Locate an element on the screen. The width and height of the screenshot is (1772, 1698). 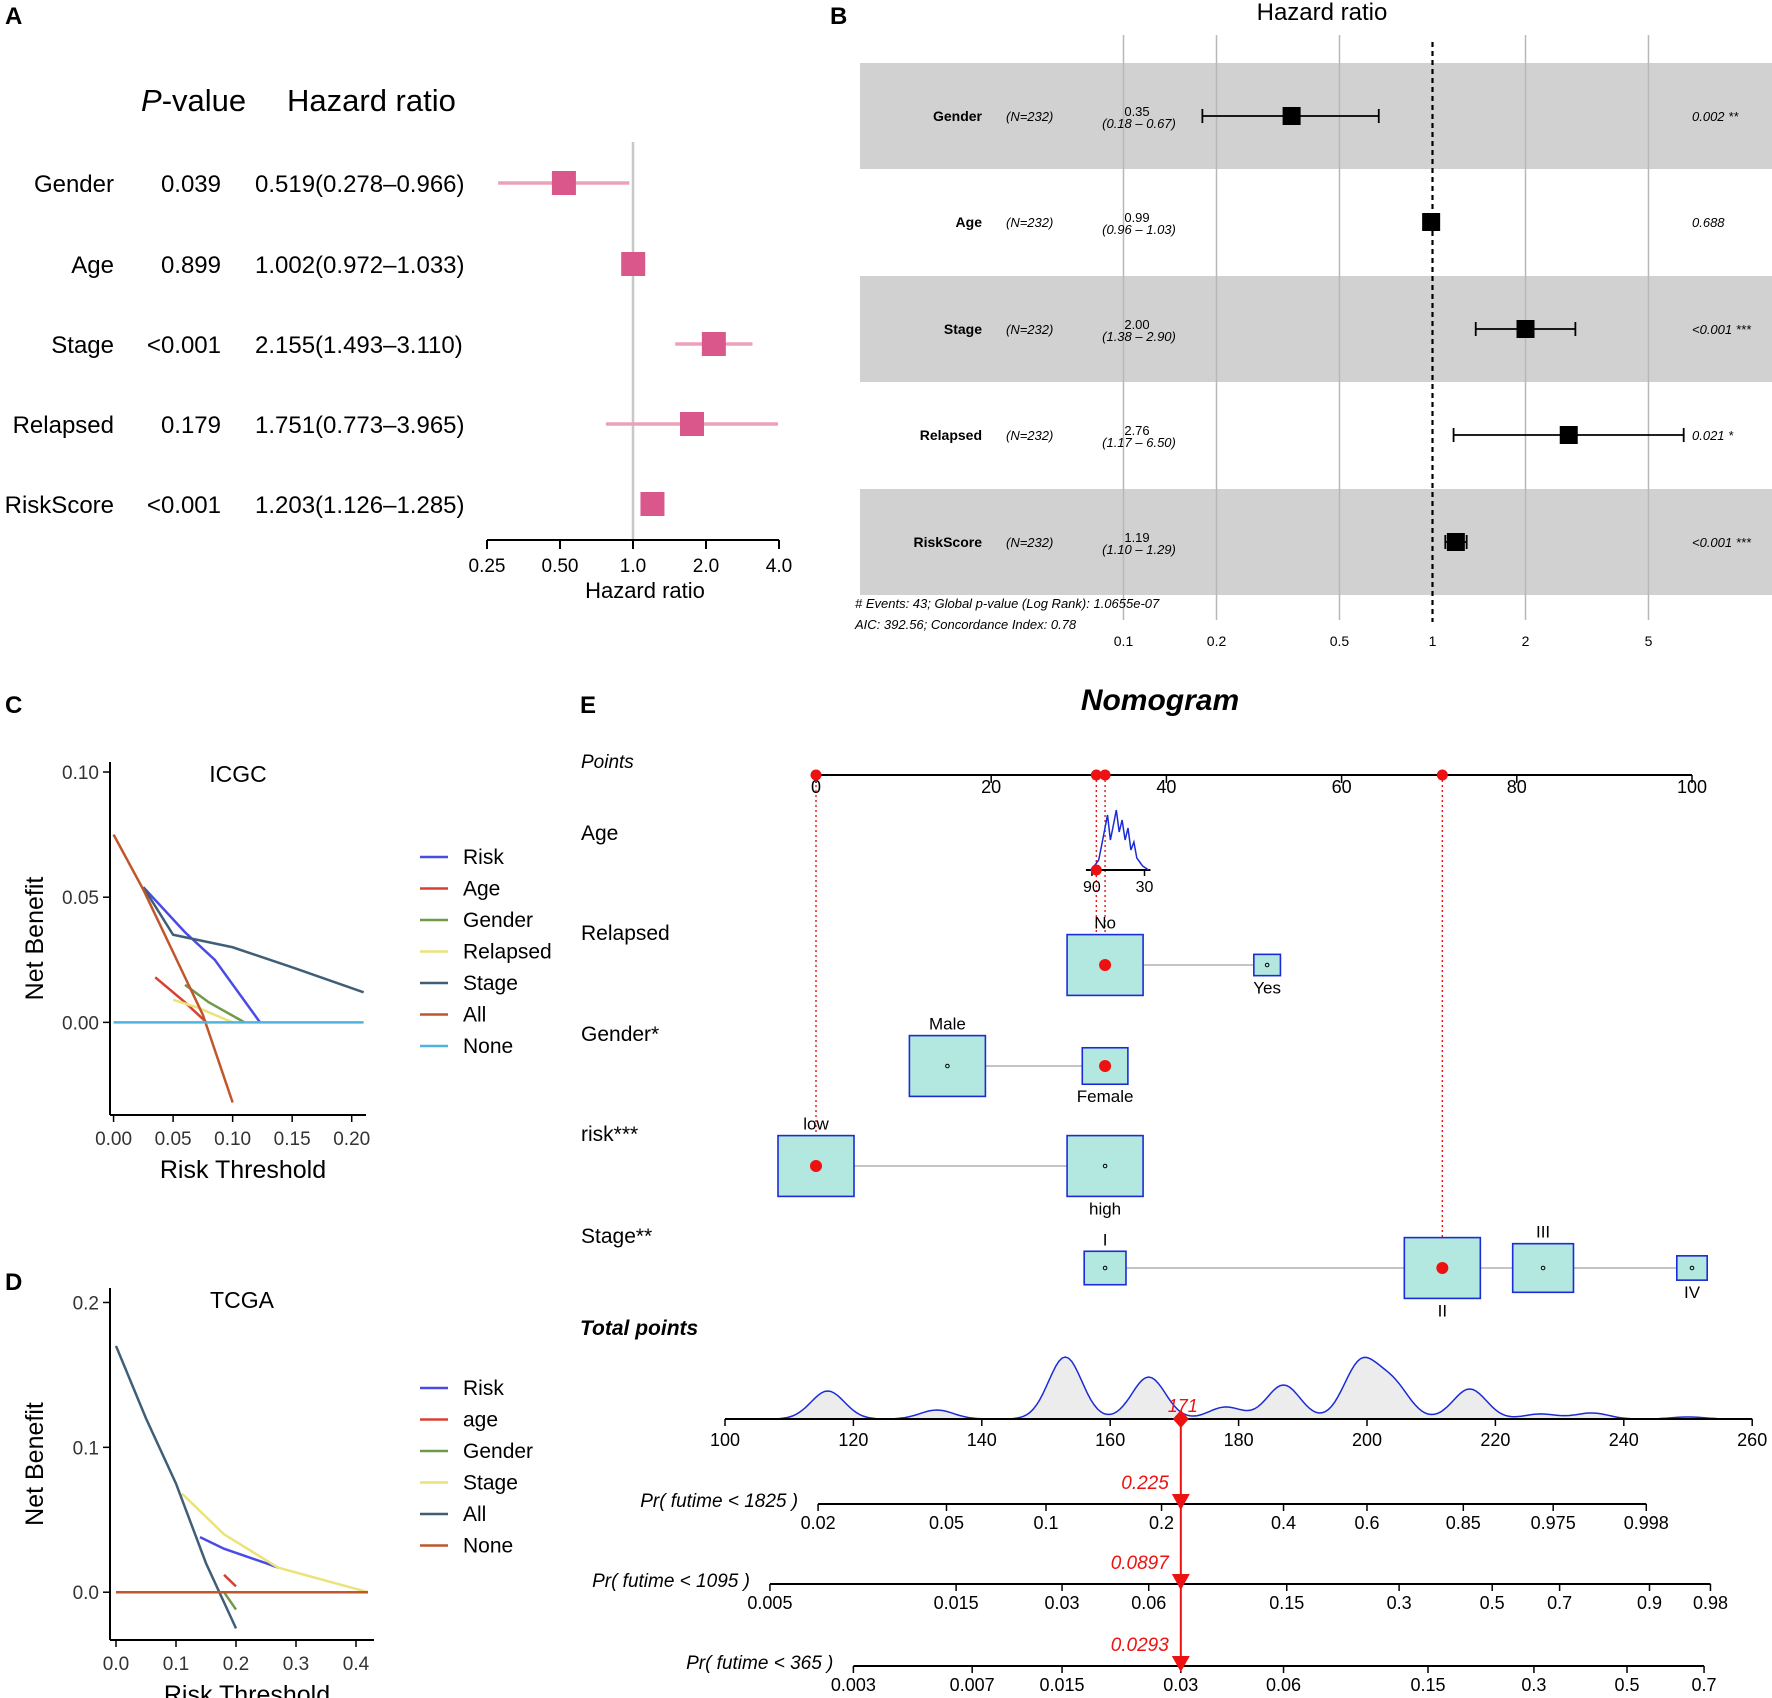
row-pvalue: 0.899 is located at coordinates (191, 265).